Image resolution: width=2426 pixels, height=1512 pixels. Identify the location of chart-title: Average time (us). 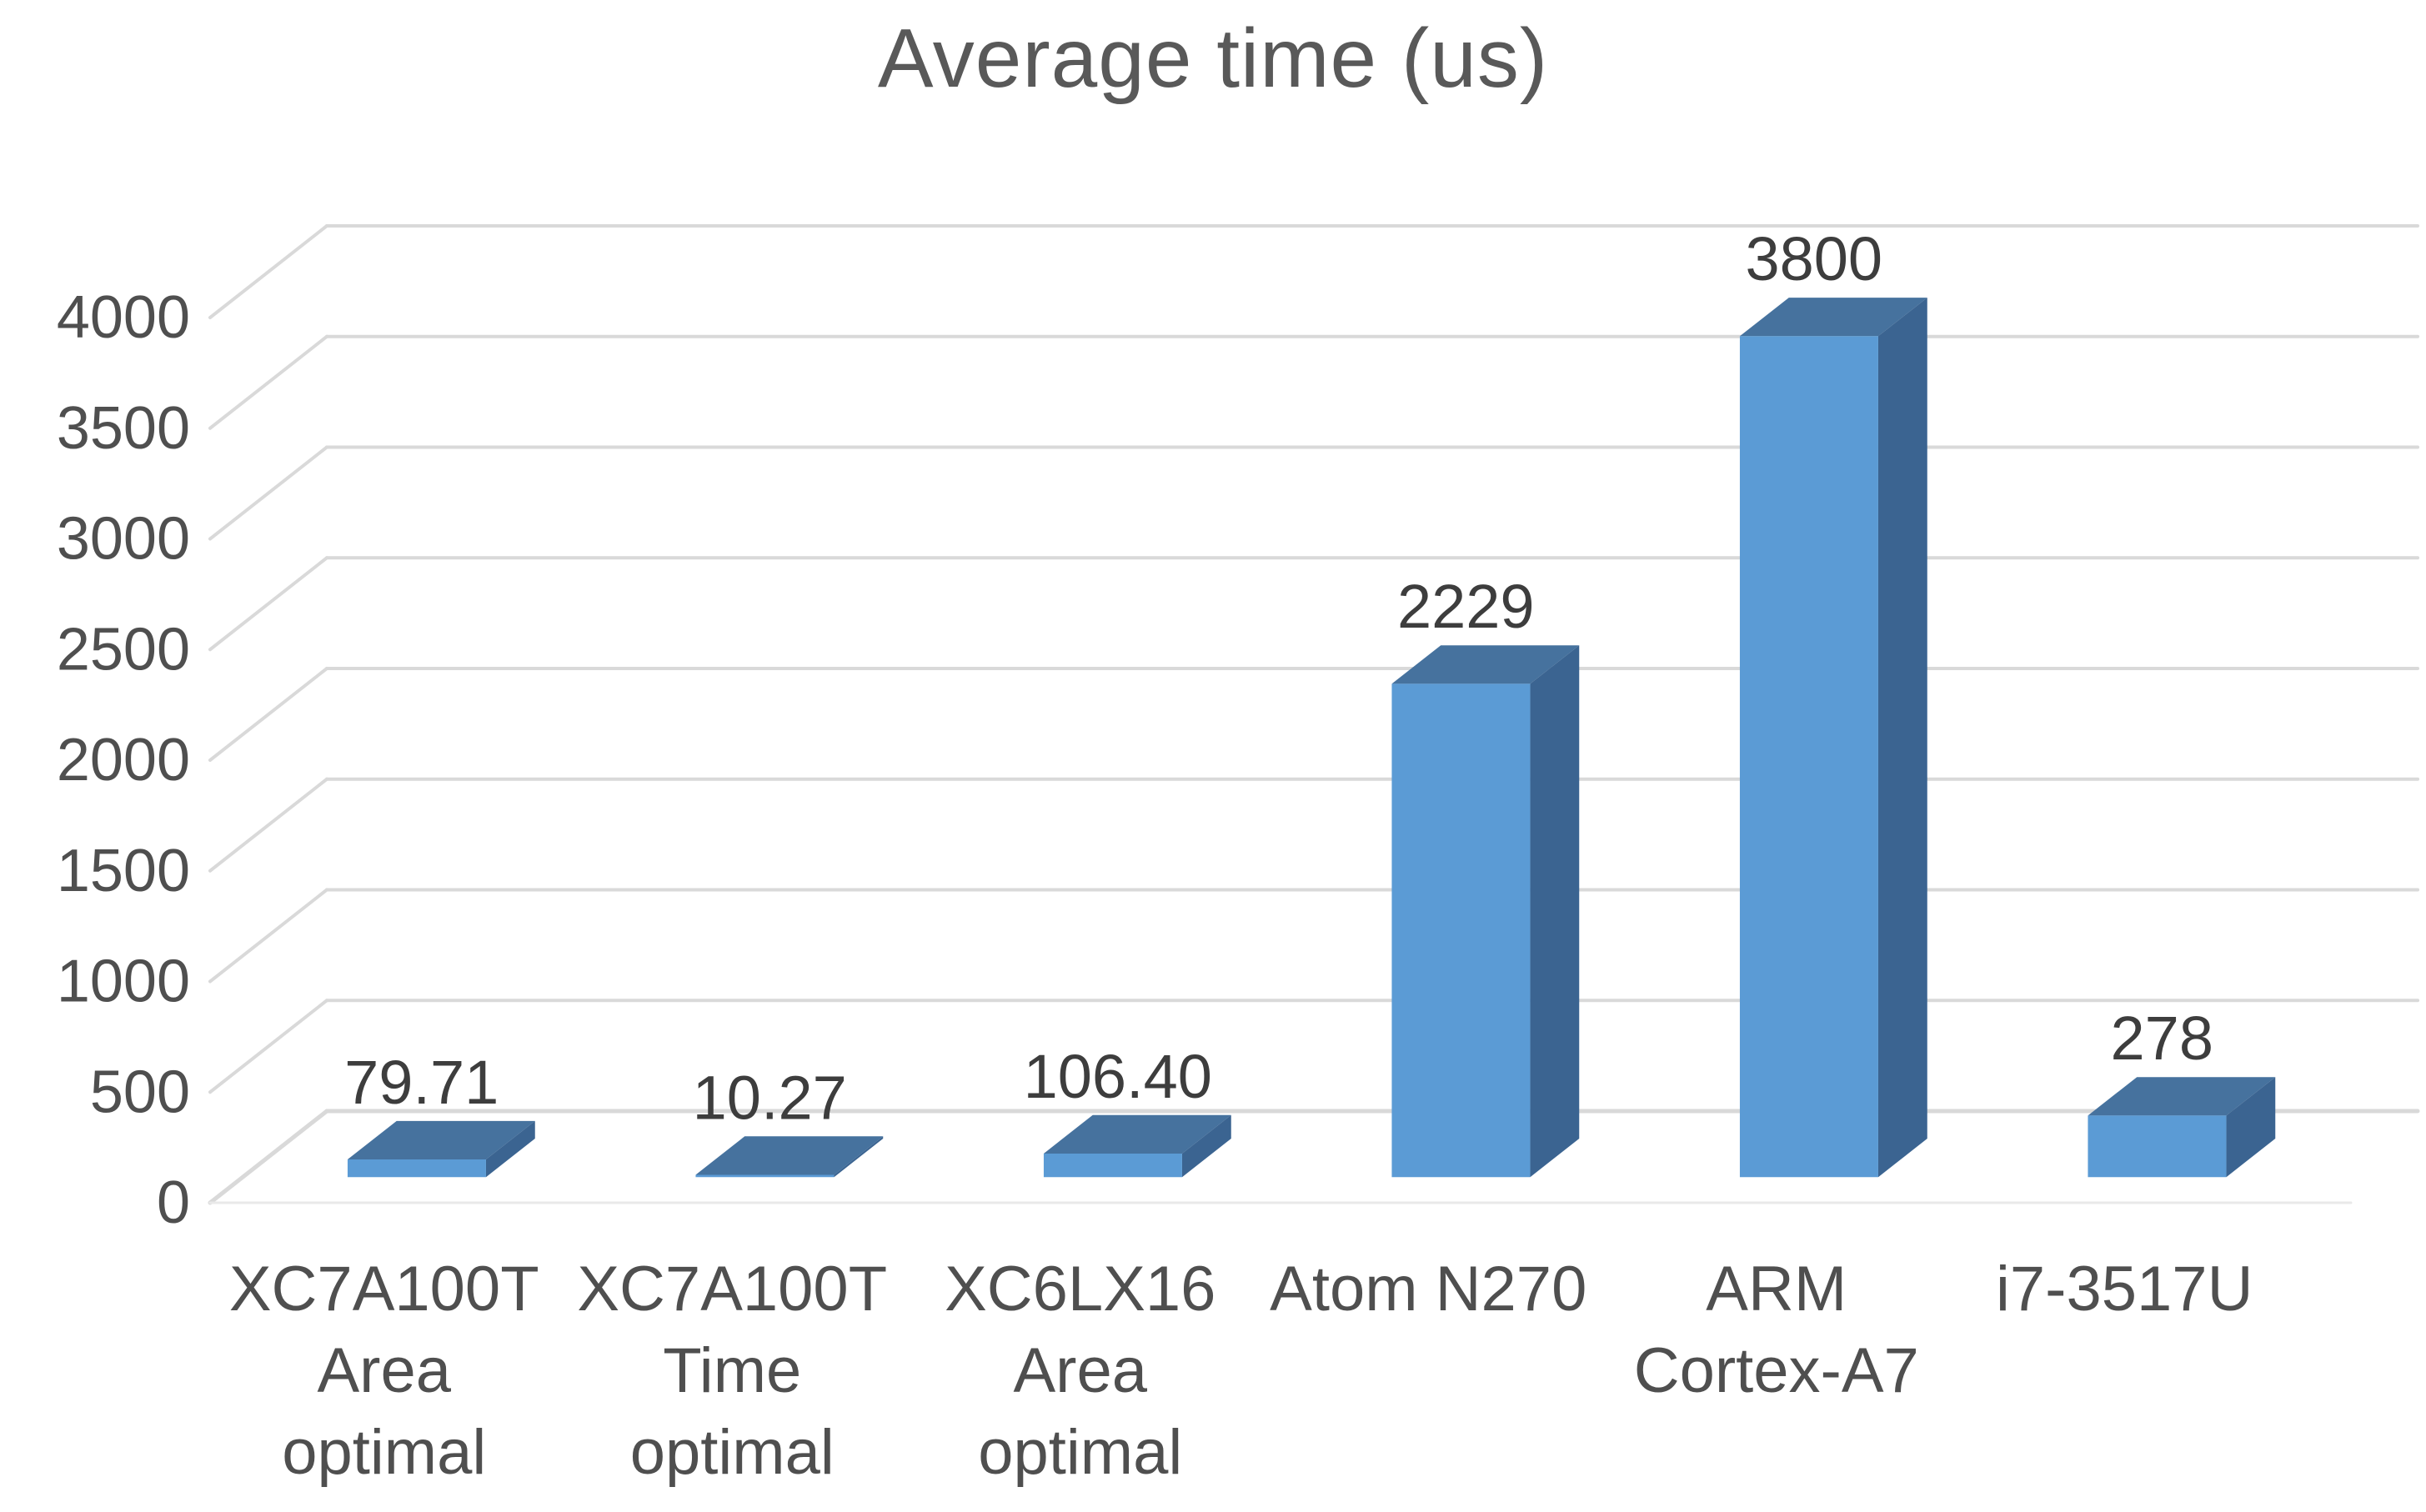
(1213, 59).